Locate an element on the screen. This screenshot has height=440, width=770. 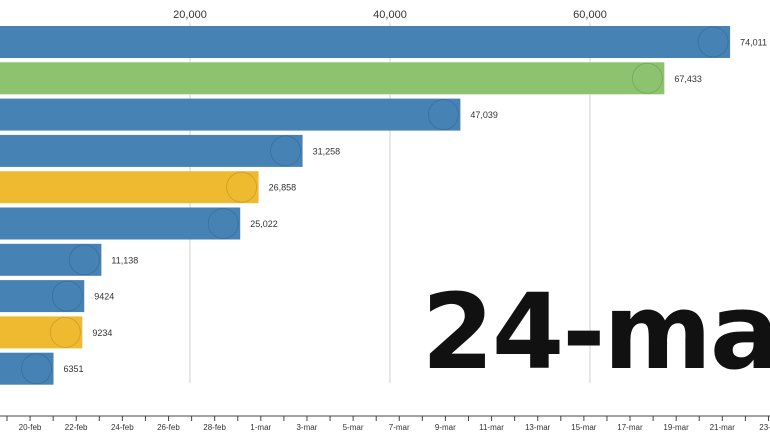
spain-flag-icon is located at coordinates (443, 114).